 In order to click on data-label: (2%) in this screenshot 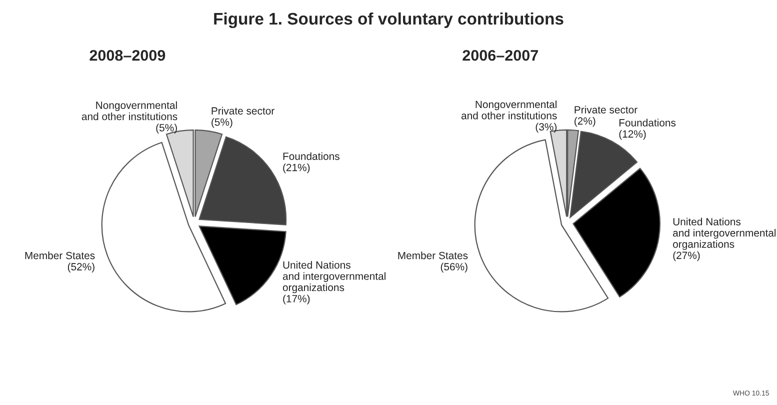, I will do `click(585, 122)`.